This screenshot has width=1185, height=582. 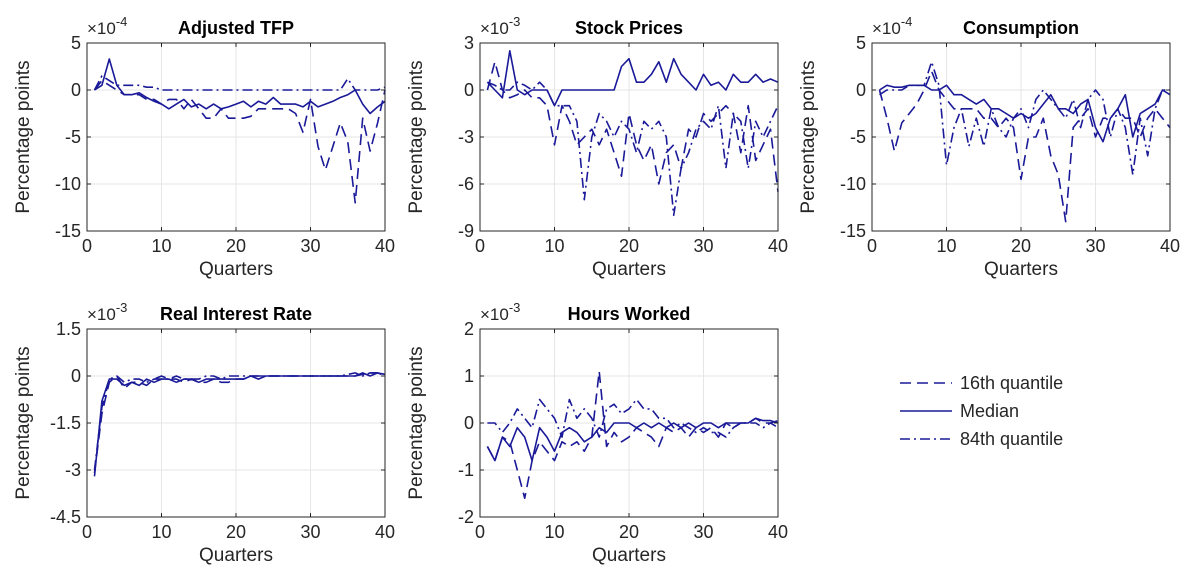 What do you see at coordinates (1011, 383) in the screenshot?
I see `legend-label: 16th quantile` at bounding box center [1011, 383].